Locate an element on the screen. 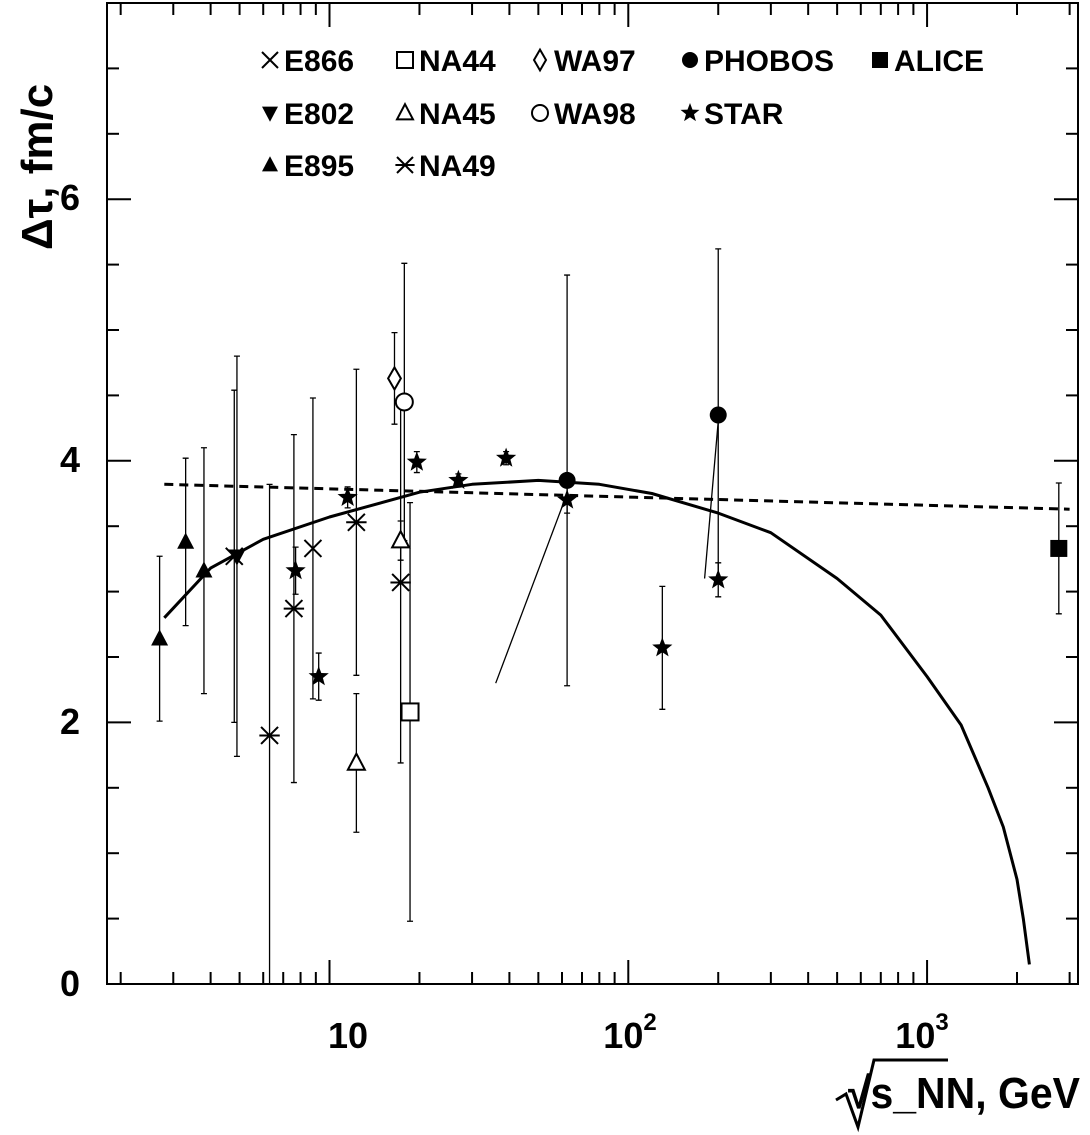  legend-marker-na45 is located at coordinates (405, 111).